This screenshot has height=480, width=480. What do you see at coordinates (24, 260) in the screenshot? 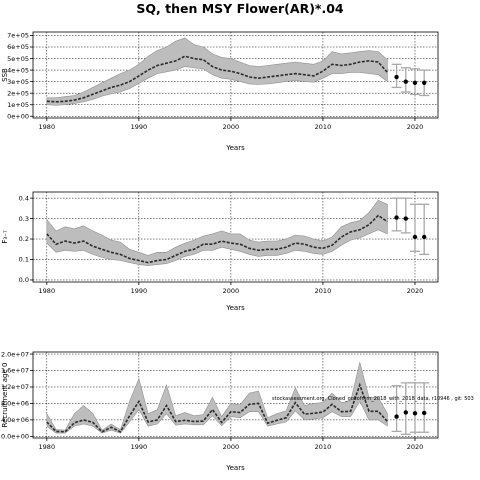
I see `y-tick-label: 0.1` at bounding box center [24, 260].